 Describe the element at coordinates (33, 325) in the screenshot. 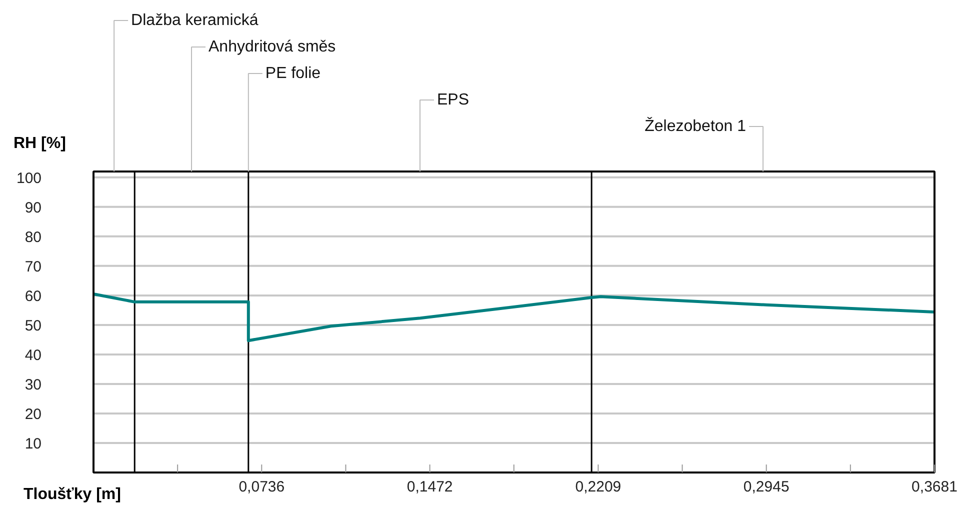

I see `y-tick-label: 50` at that location.